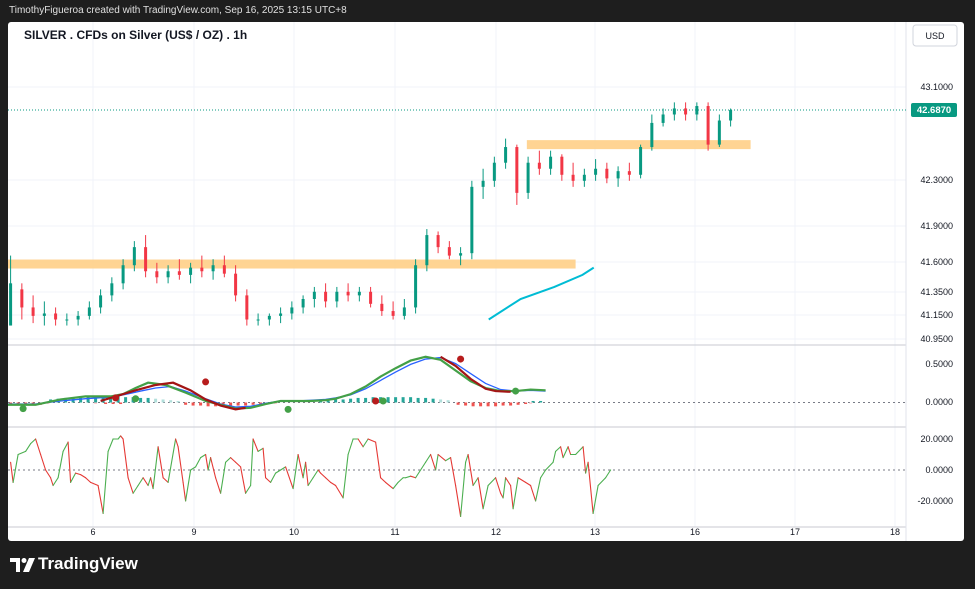 The image size is (975, 589). Describe the element at coordinates (88, 563) in the screenshot. I see `brand-name: TradingView` at that location.